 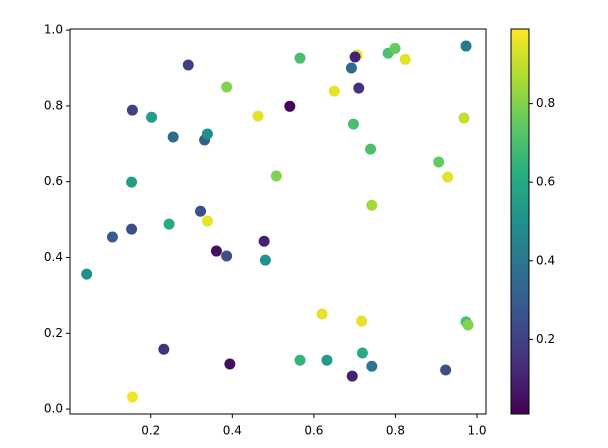 I want to click on x-tick-label: 0.6, so click(x=313, y=431).